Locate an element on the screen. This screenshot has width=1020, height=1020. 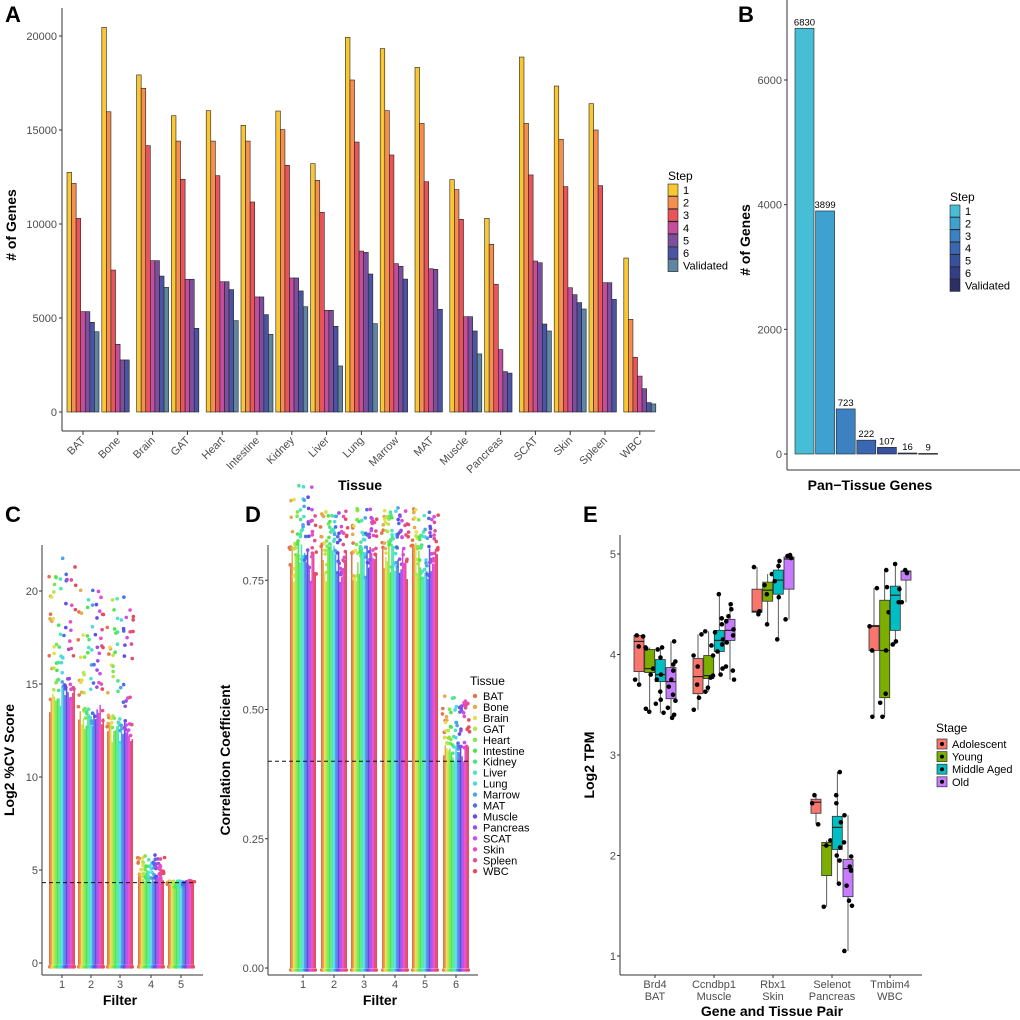
dense-points-muscle is located at coordinates (155, 920).